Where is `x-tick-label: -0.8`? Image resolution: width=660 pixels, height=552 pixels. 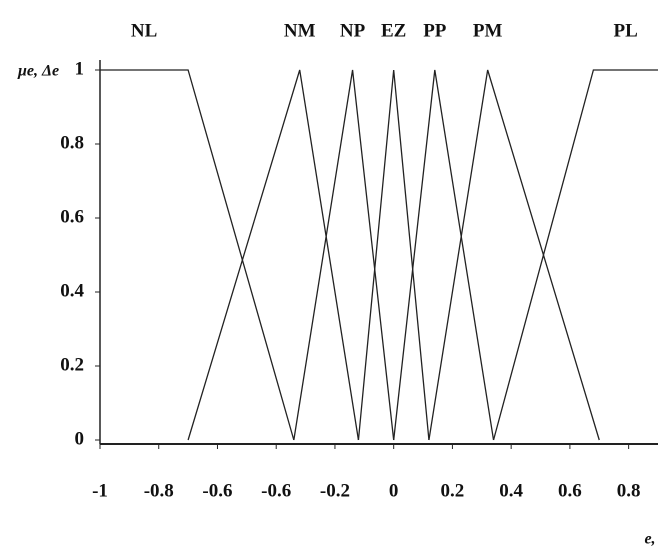
x-tick-label: -0.8 is located at coordinates (159, 490).